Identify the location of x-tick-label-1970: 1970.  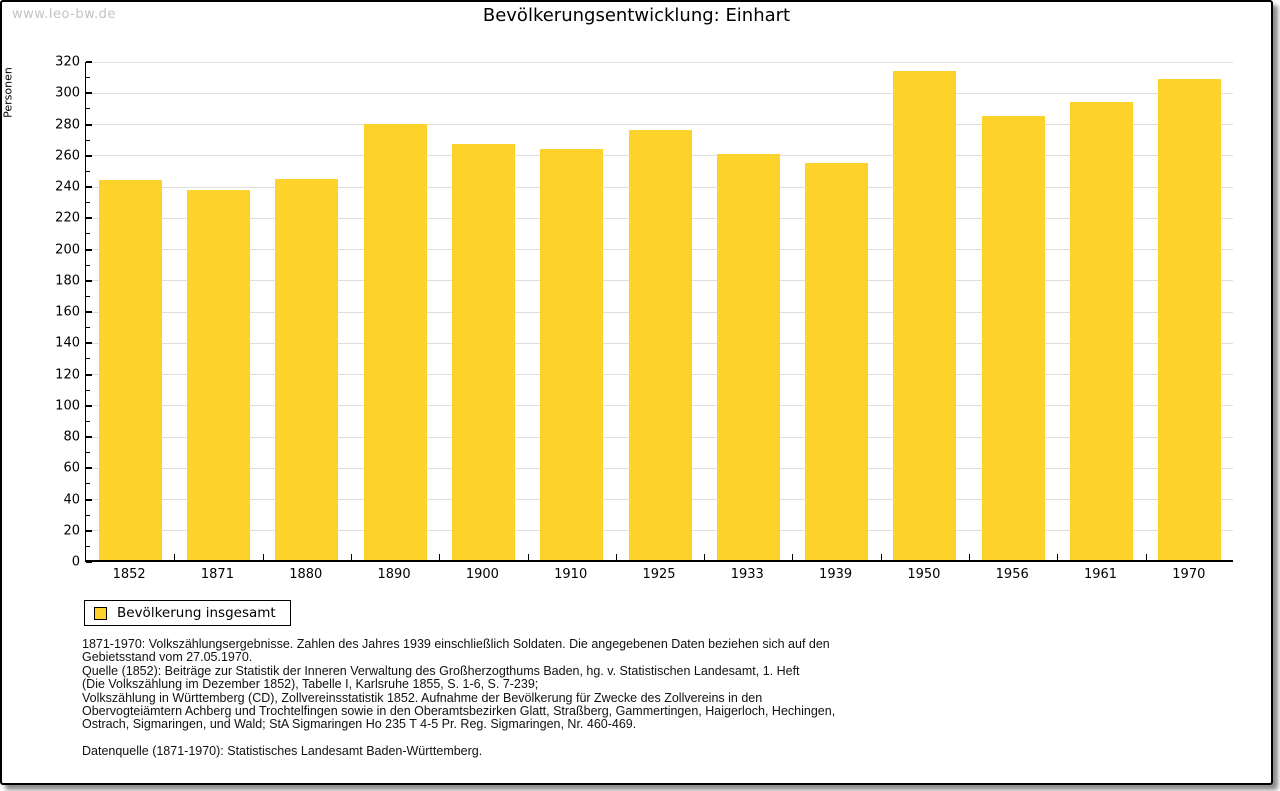
(1189, 574).